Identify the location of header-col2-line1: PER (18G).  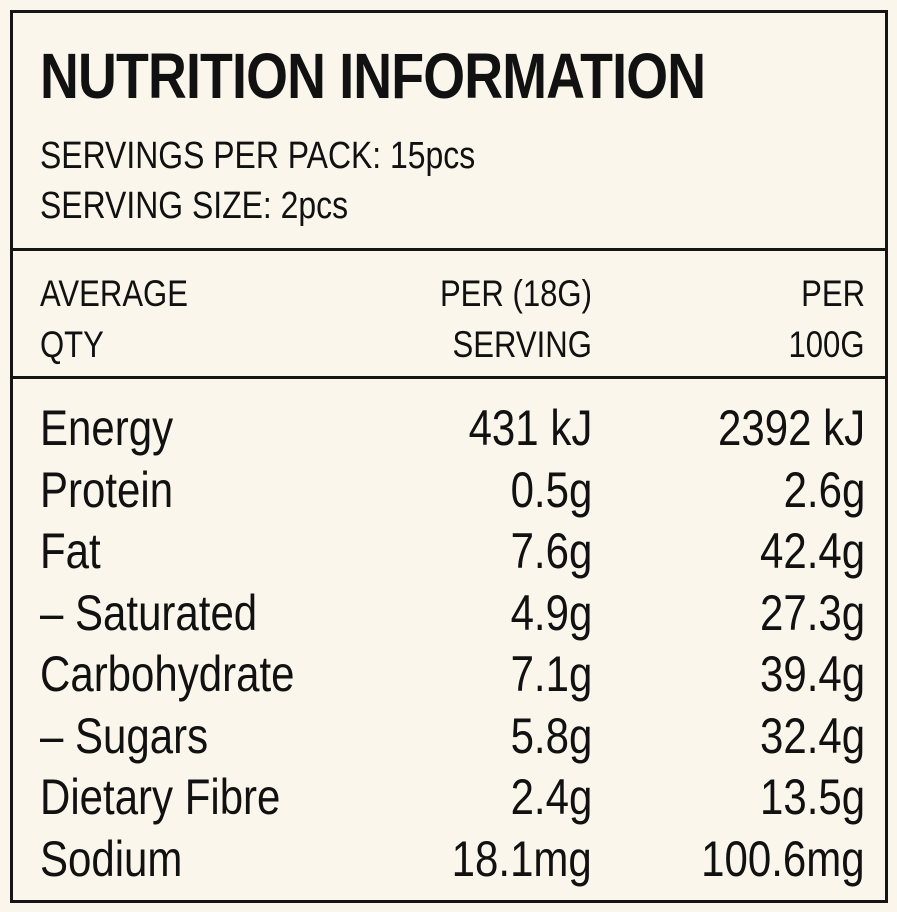
(516, 293).